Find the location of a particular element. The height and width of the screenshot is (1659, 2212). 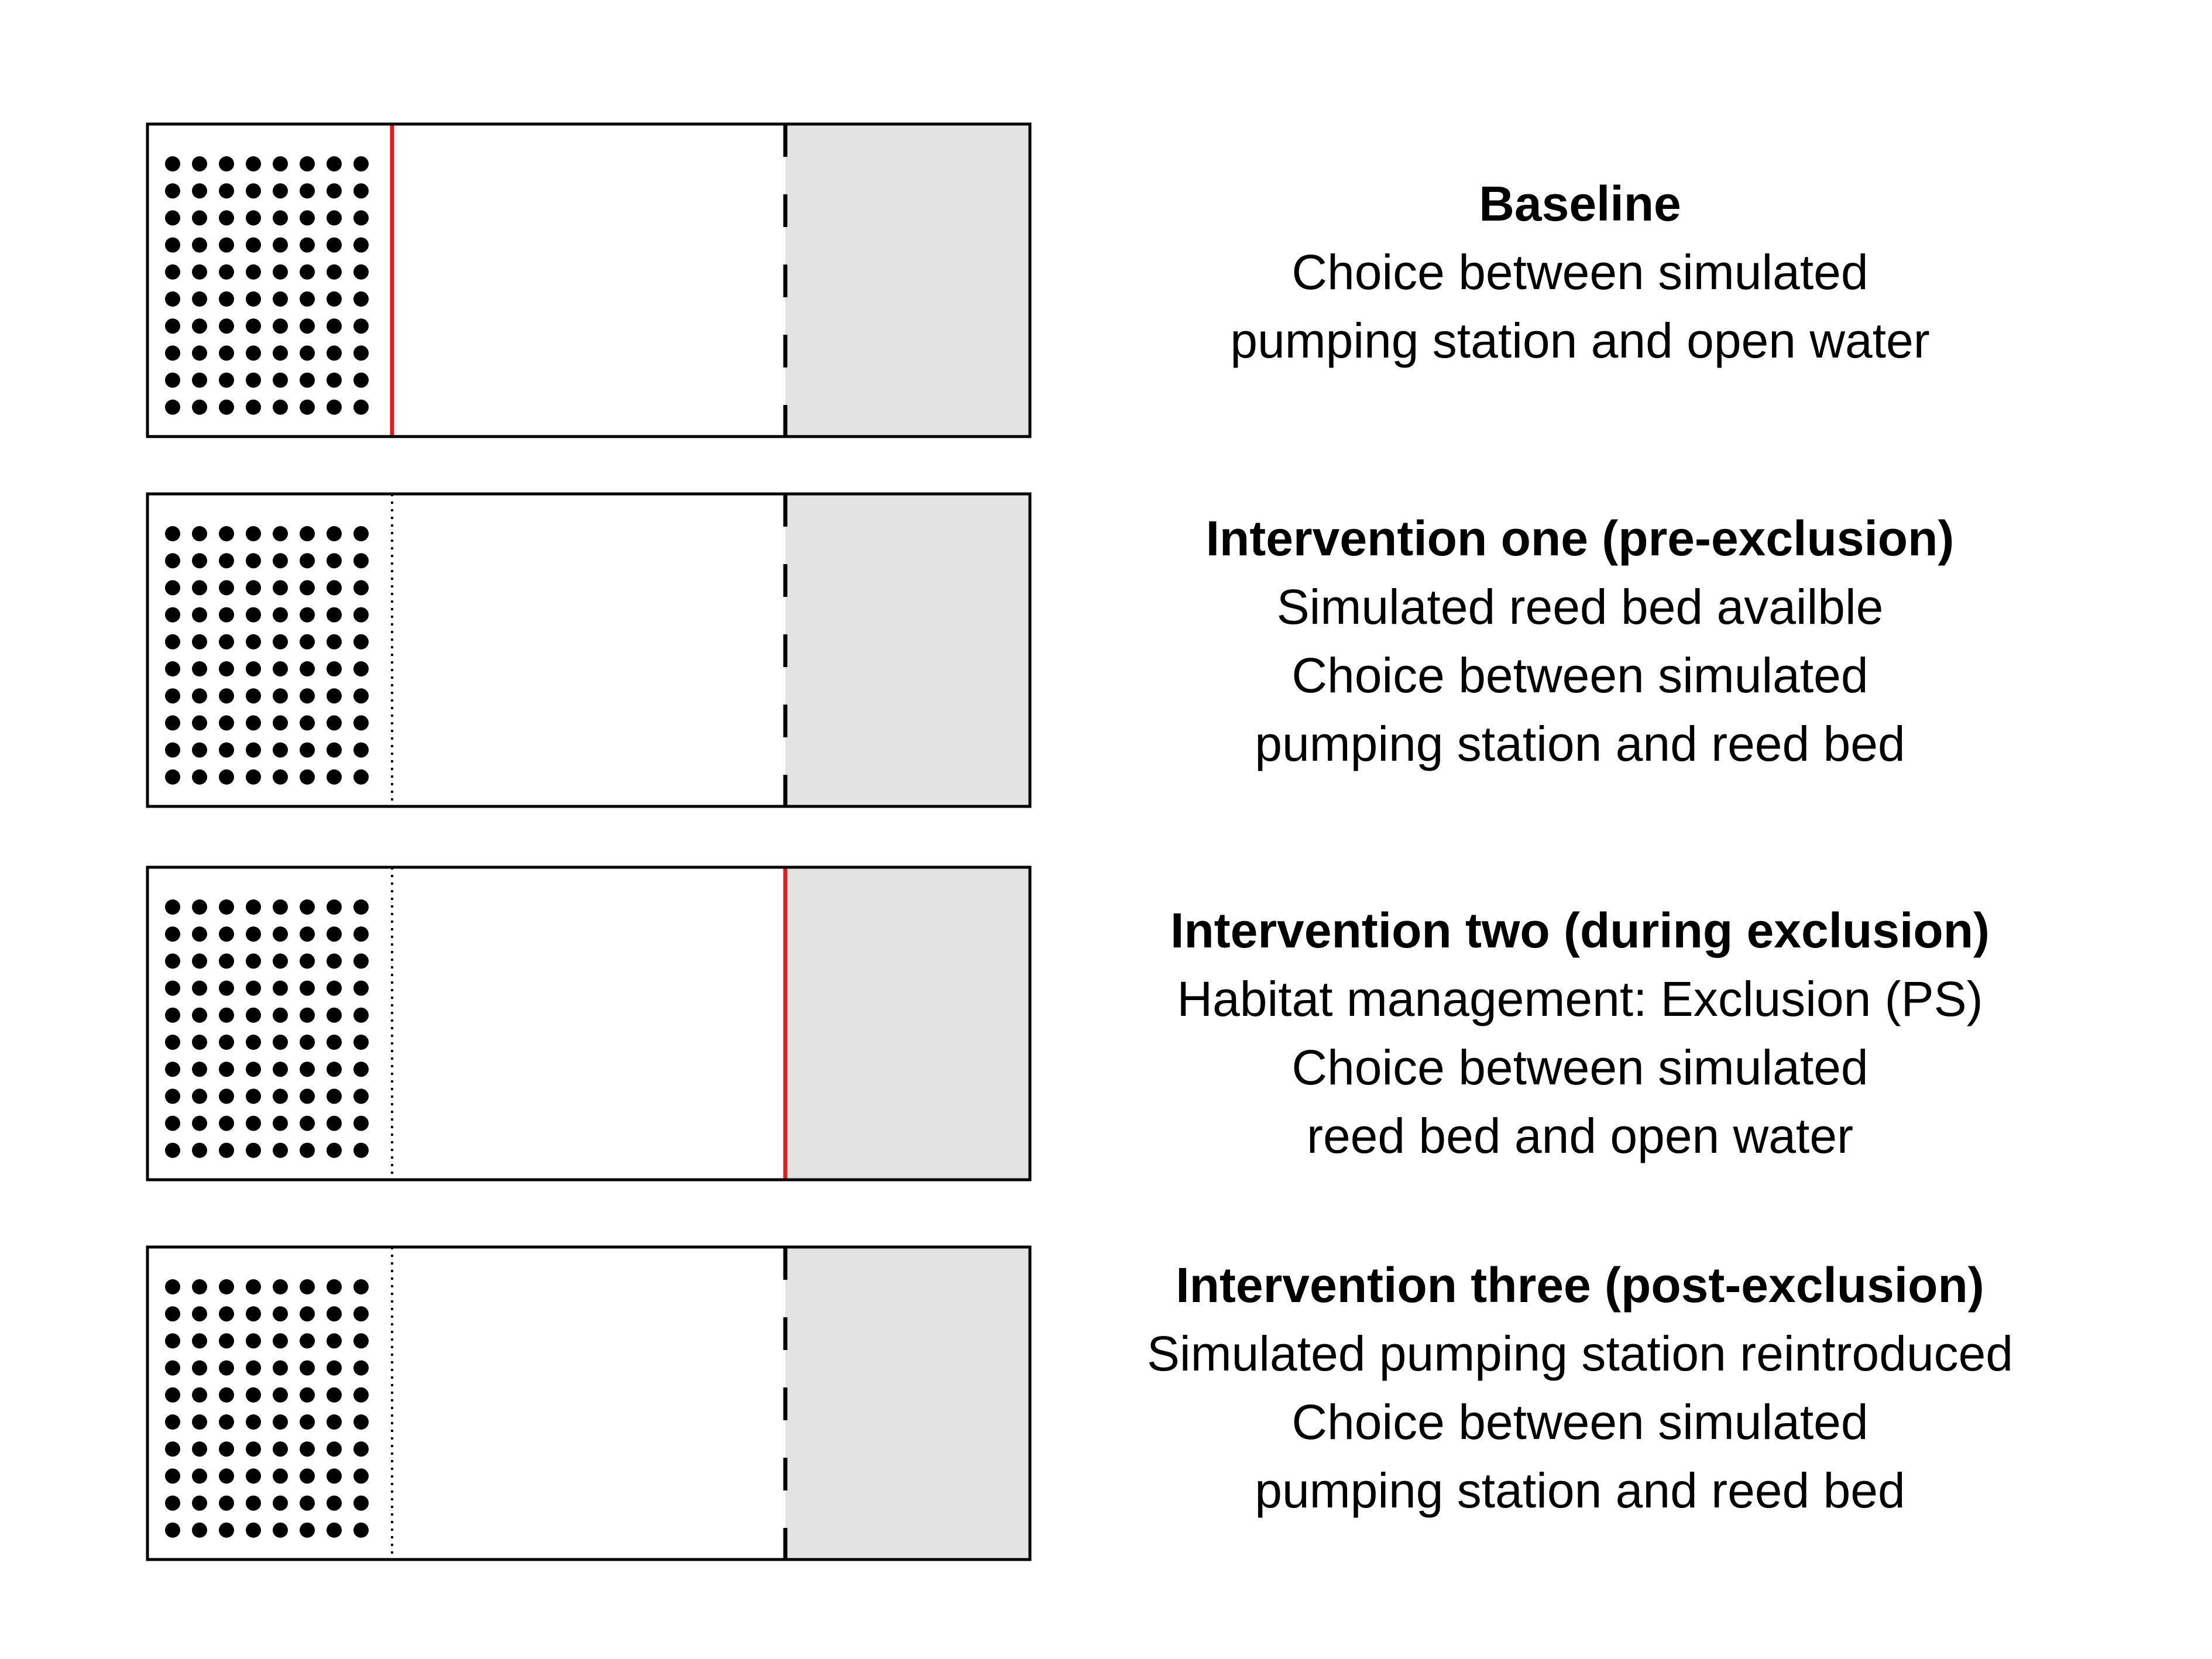

caption-title: Intervention three (post-exclusion) is located at coordinates (1580, 1285).